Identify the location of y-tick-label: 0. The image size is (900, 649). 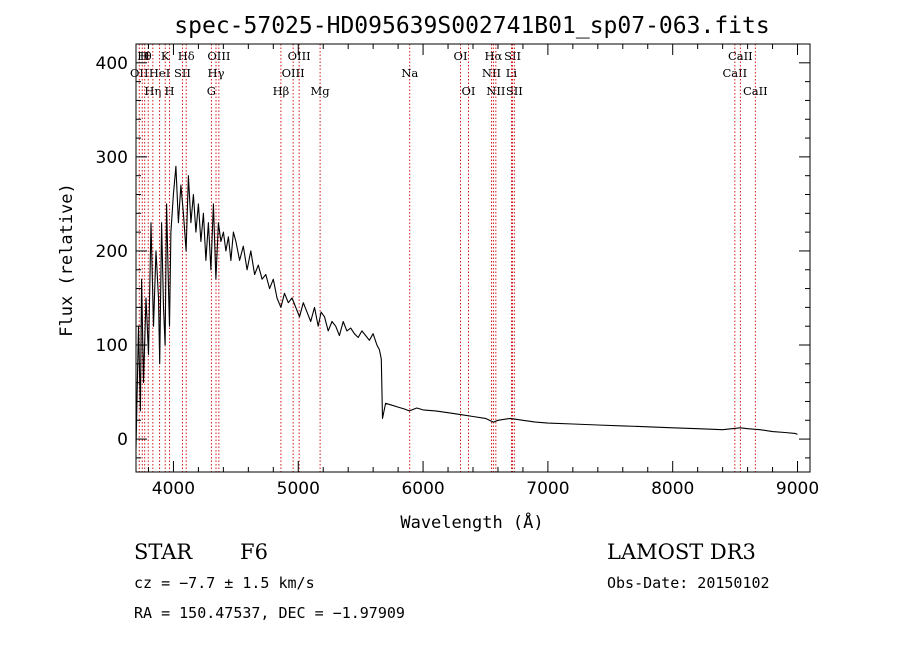
(122, 440).